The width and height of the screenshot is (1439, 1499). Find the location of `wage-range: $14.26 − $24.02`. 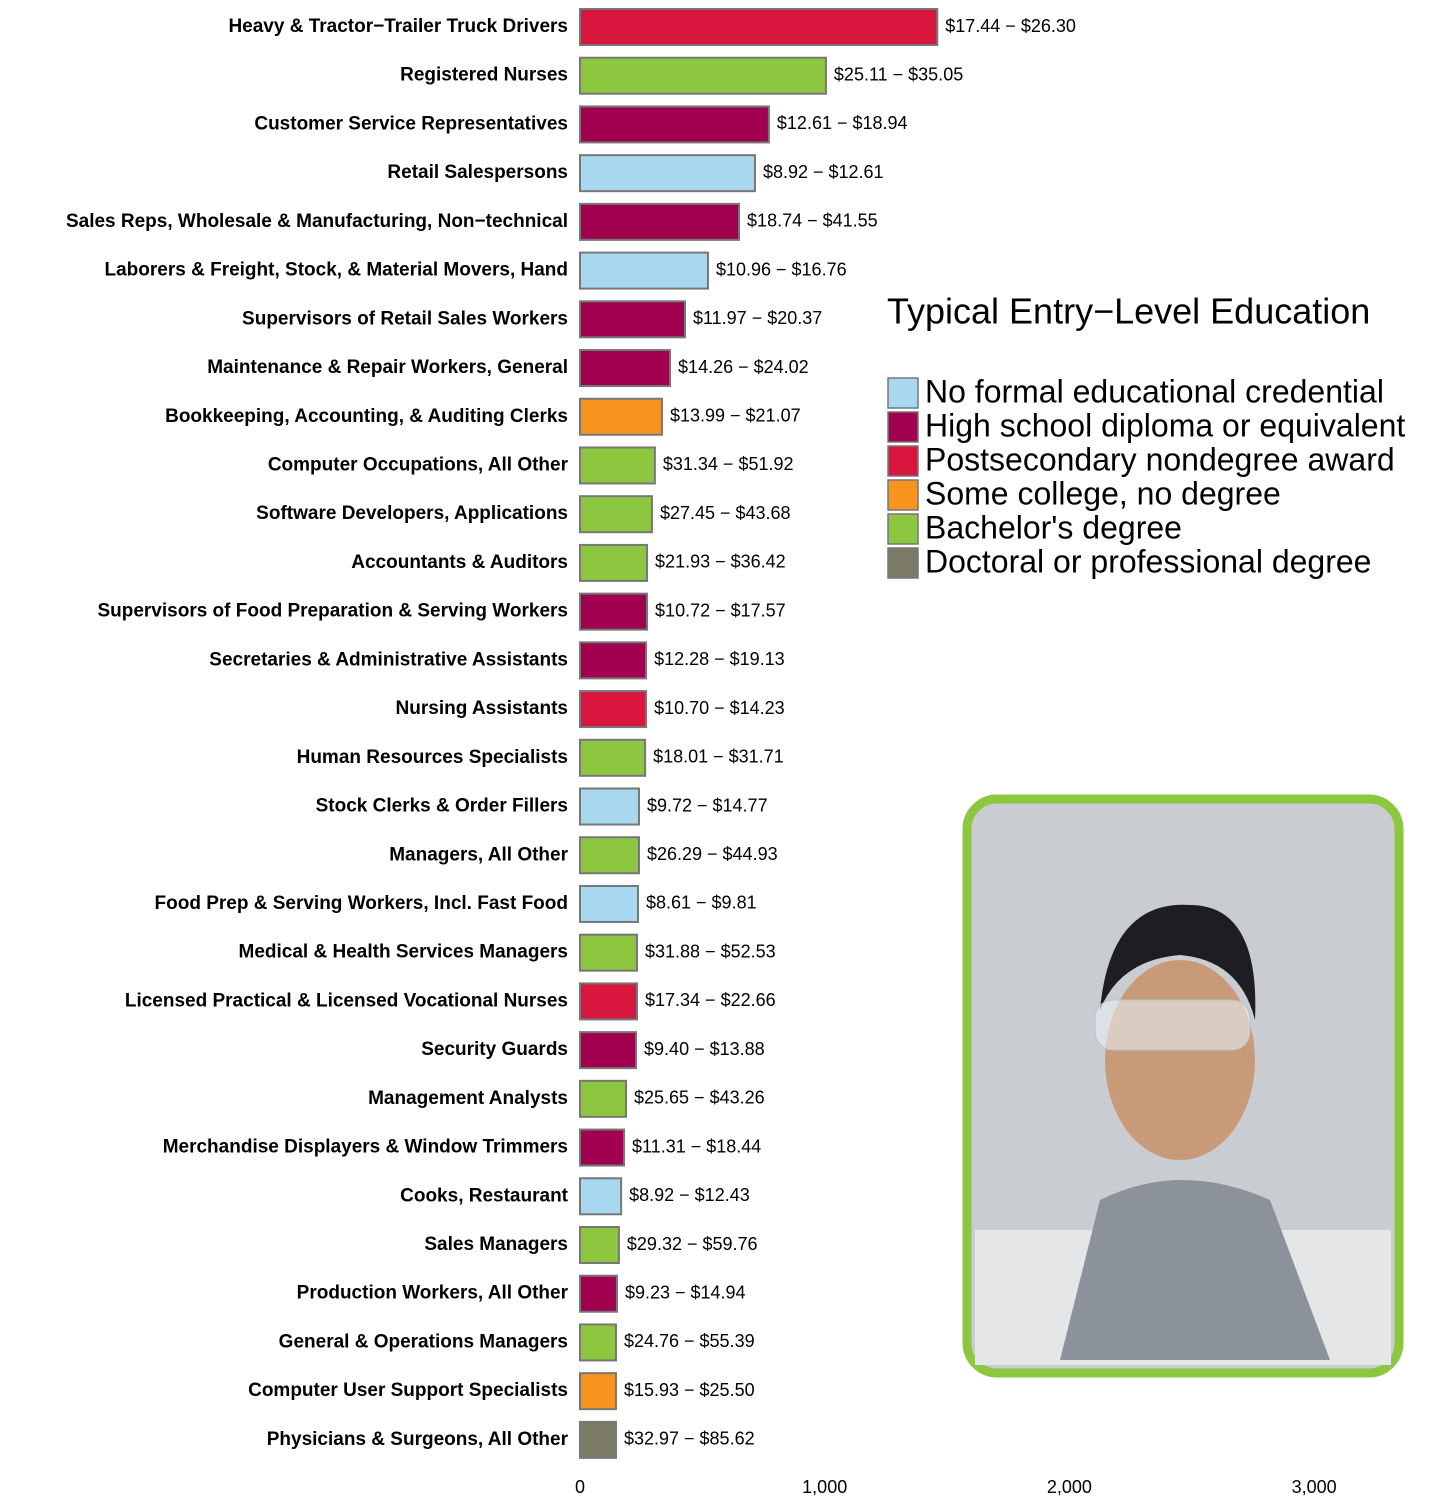

wage-range: $14.26 − $24.02 is located at coordinates (743, 367).